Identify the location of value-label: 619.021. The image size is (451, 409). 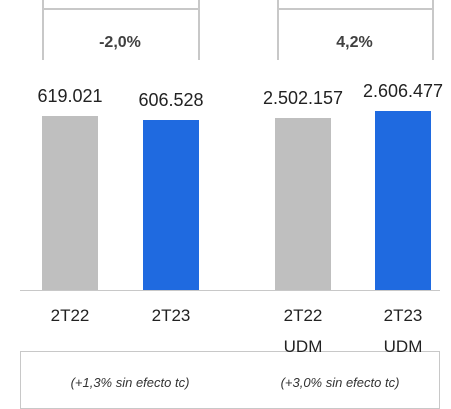
(70, 96).